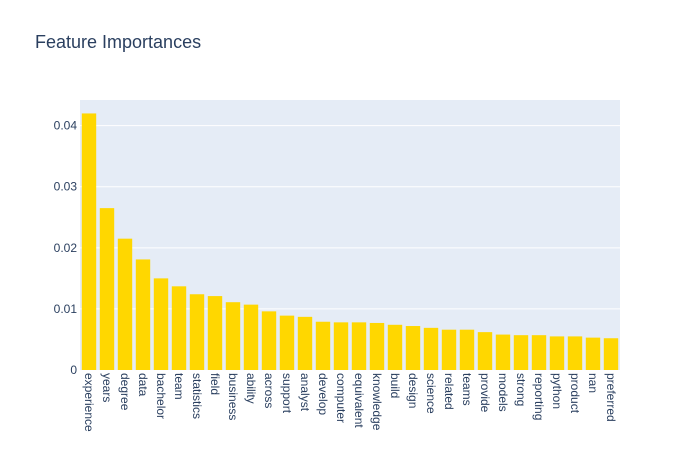  Describe the element at coordinates (359, 400) in the screenshot. I see `x-tick-label: equivalent` at that location.